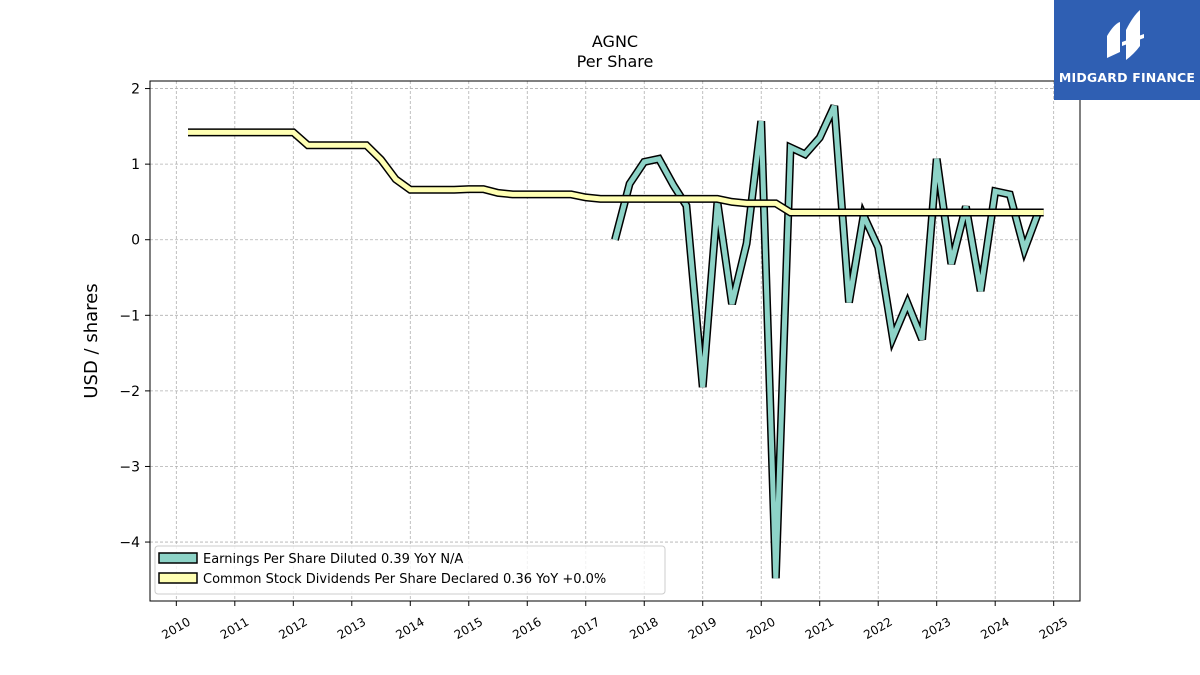 The height and width of the screenshot is (675, 1200). What do you see at coordinates (1053, 628) in the screenshot?
I see `x-tick-label: 2025` at bounding box center [1053, 628].